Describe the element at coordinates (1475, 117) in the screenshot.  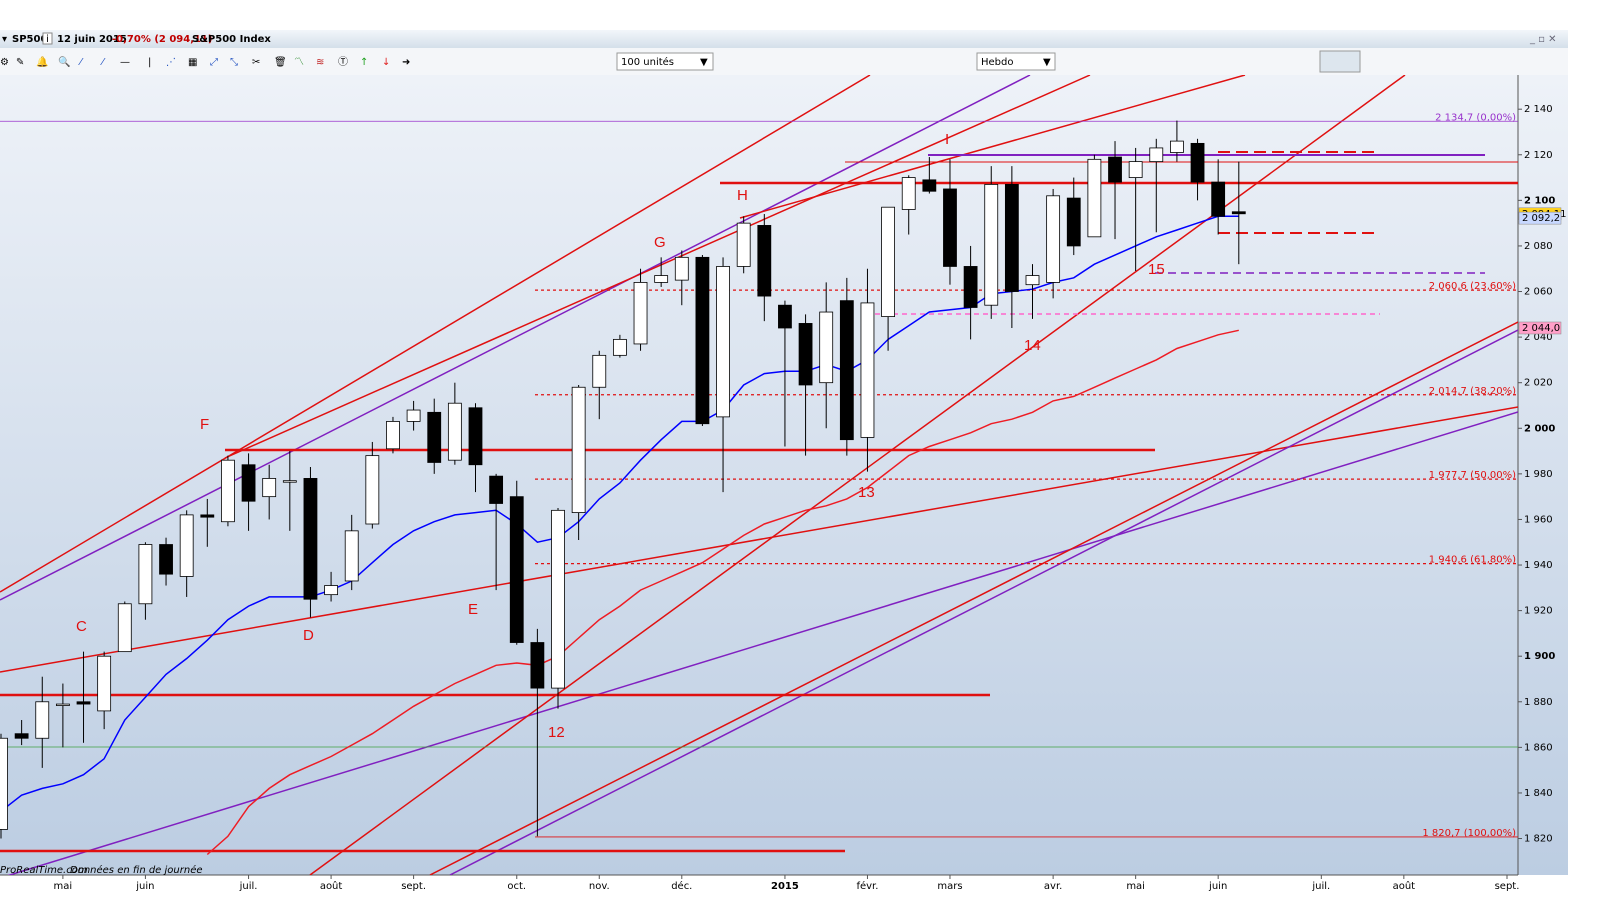
I see `fib-label: 2 134,7 (0,00%)` at that location.